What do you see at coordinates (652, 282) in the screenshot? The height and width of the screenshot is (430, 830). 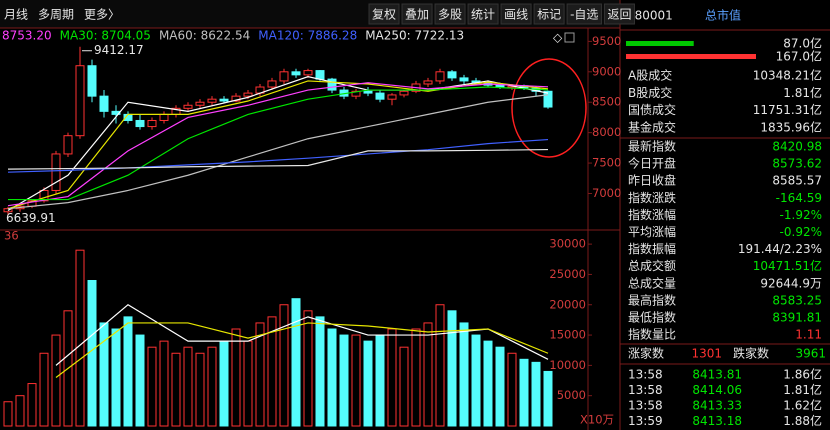 I see `panel-label: 总成交量` at bounding box center [652, 282].